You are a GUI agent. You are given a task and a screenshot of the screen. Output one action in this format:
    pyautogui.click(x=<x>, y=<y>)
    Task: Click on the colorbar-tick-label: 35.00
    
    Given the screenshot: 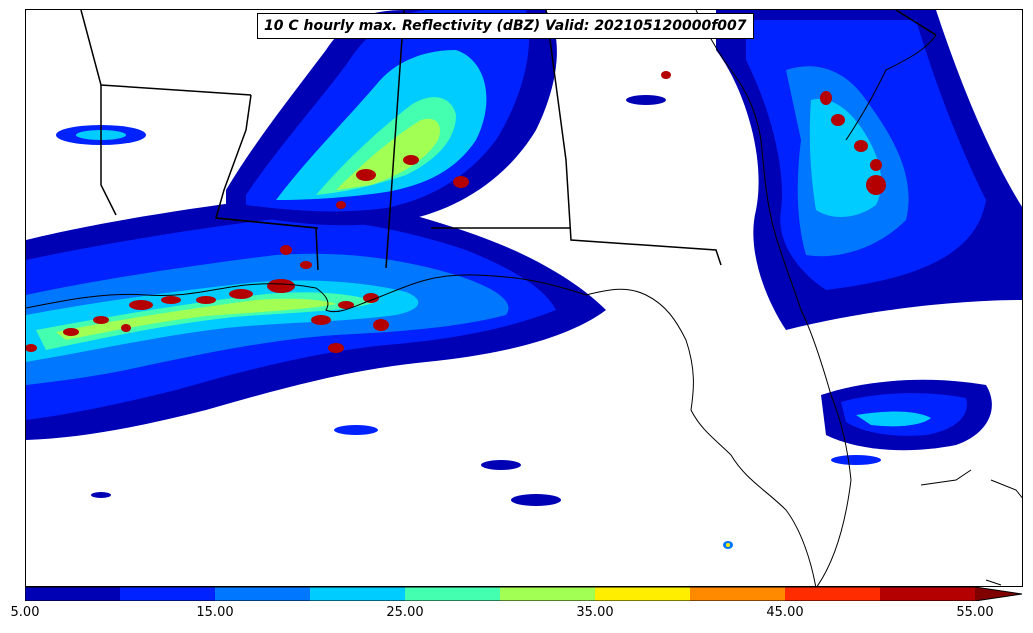 What is the action you would take?
    pyautogui.click(x=595, y=612)
    